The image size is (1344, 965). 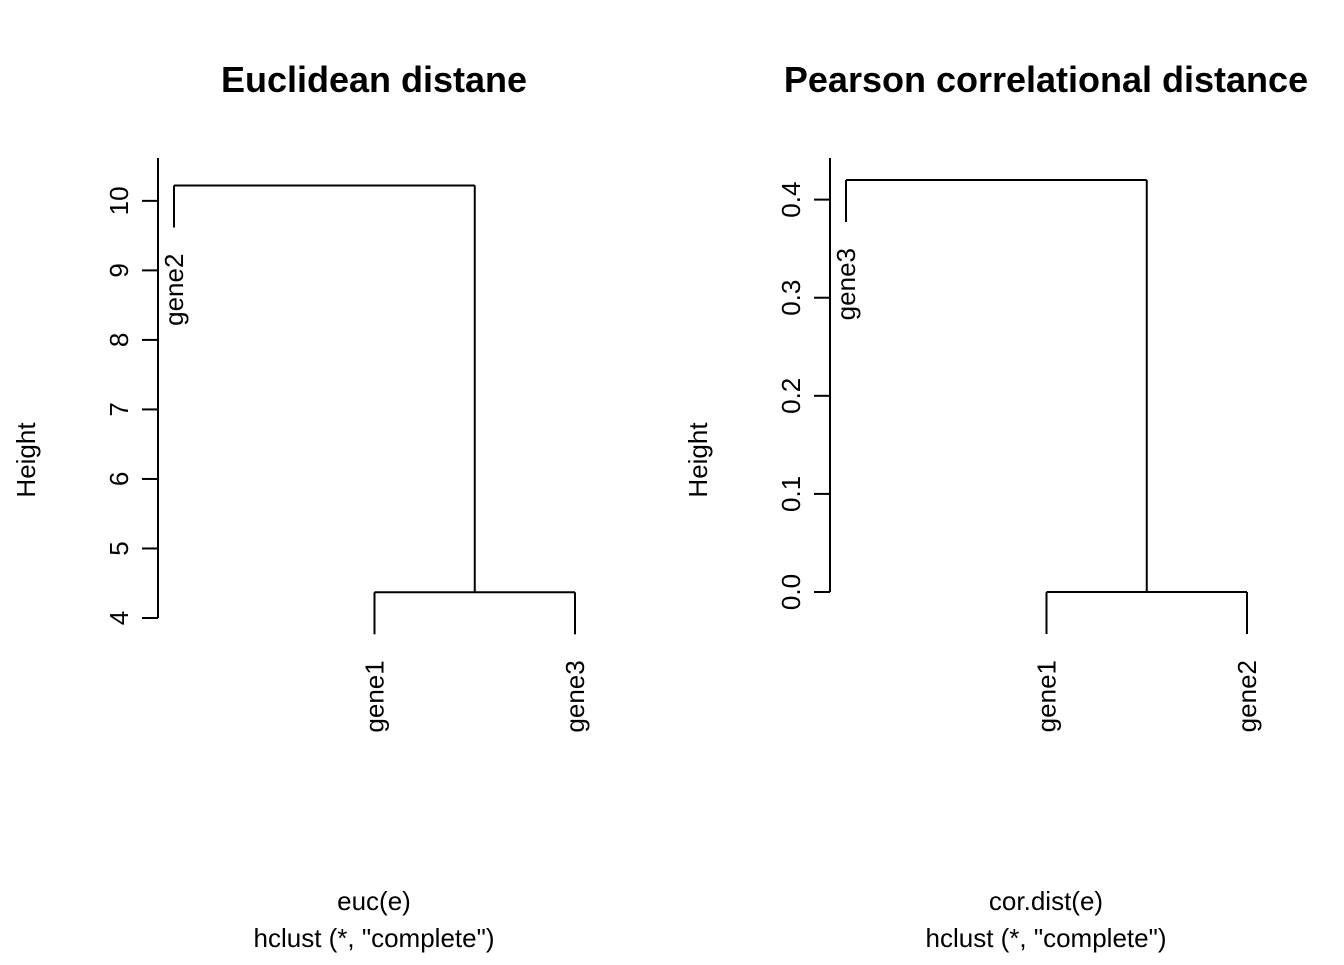 What do you see at coordinates (791, 298) in the screenshot?
I see `y-tick-label: 0.3` at bounding box center [791, 298].